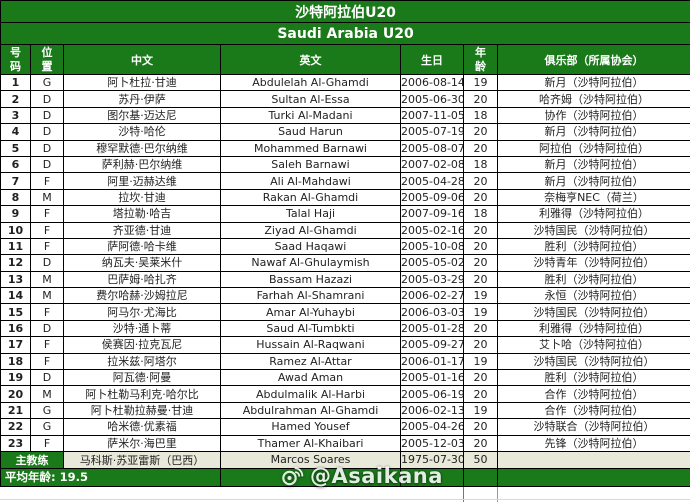 The image size is (690, 502). Describe the element at coordinates (345, 132) in the screenshot. I see `player-row: 4 D 沙特·哈伦 Saud Harun 2005-07-19 20 新月（沙特阿拉伯）` at that location.